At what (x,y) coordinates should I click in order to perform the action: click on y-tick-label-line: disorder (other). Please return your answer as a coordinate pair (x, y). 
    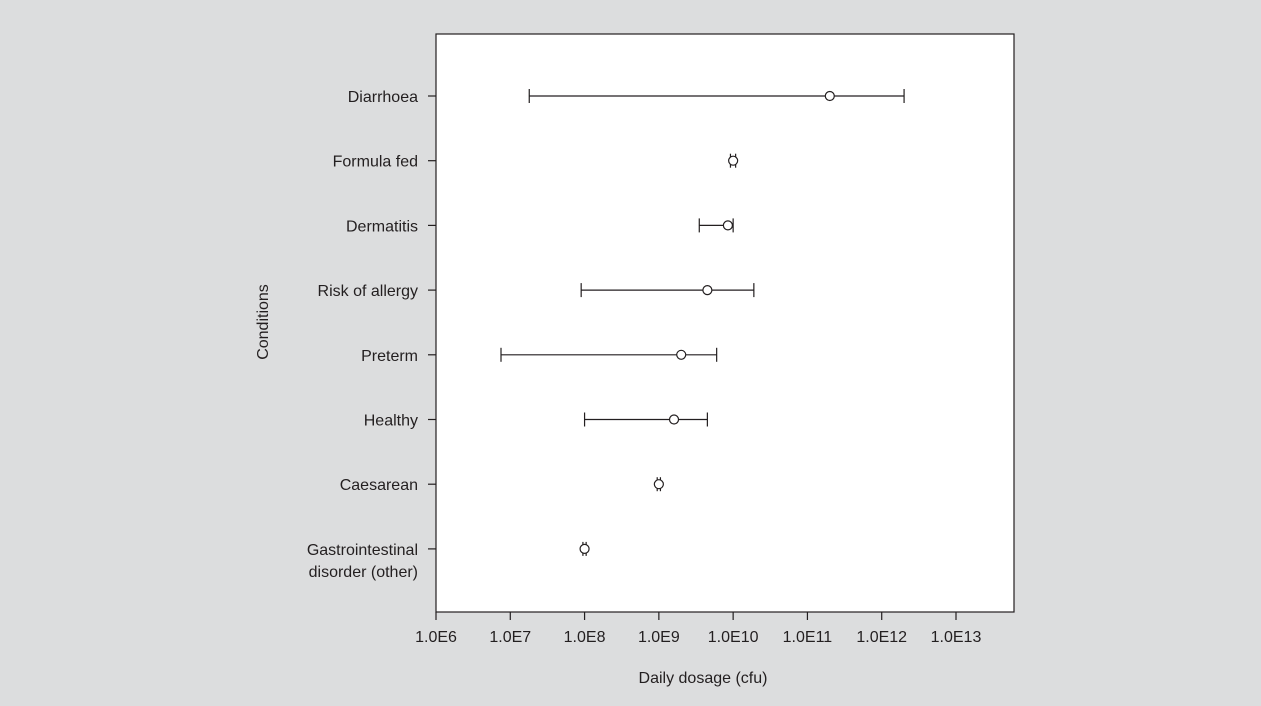
    Looking at the image, I should click on (363, 572).